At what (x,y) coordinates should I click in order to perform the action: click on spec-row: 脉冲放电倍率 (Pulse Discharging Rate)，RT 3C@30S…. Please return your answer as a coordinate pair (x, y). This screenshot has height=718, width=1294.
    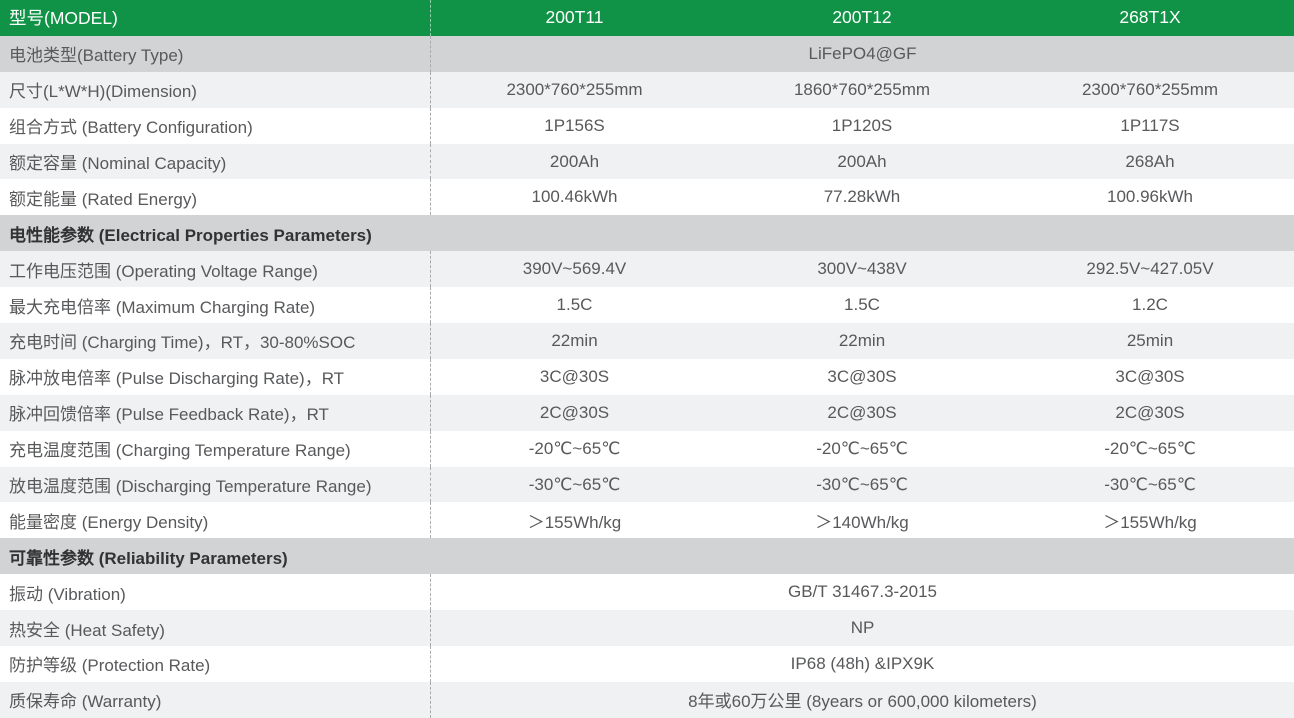
    Looking at the image, I should click on (647, 376).